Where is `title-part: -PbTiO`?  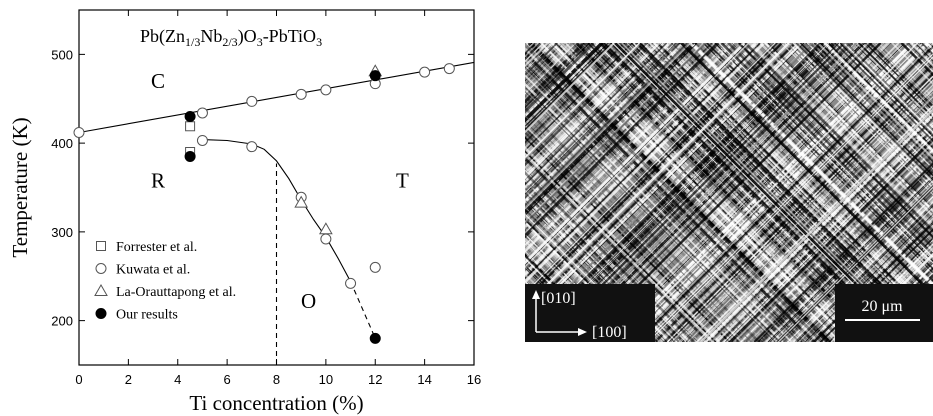 title-part: -PbTiO is located at coordinates (289, 36).